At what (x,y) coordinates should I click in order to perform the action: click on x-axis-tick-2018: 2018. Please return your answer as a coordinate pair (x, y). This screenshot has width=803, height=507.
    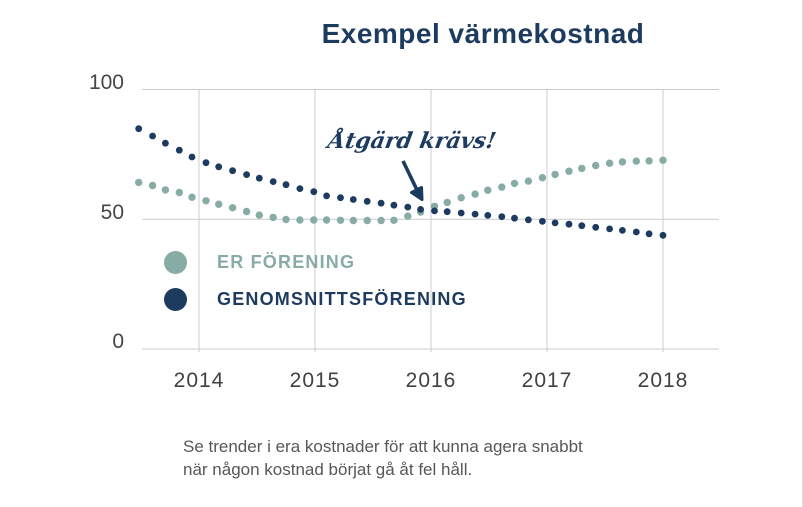
    Looking at the image, I should click on (663, 380).